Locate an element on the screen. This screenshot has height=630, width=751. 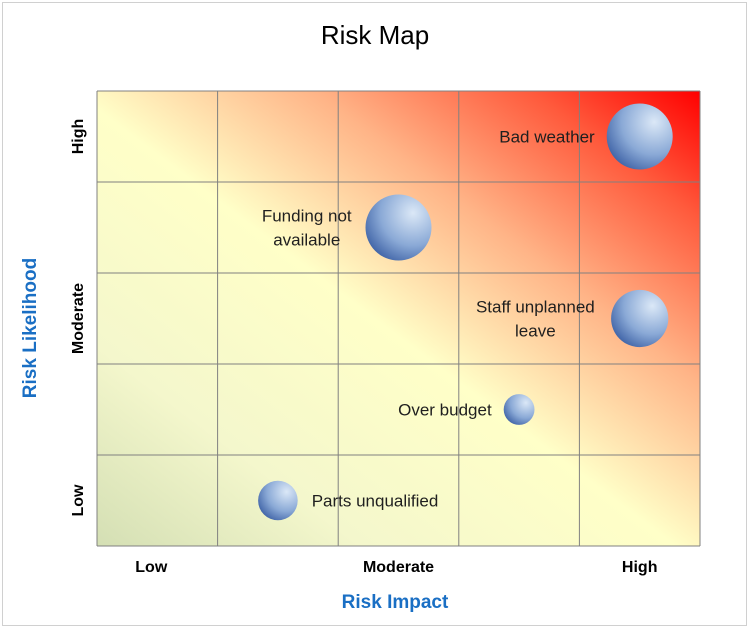
bubble-label: Parts unqualified is located at coordinates (375, 501).